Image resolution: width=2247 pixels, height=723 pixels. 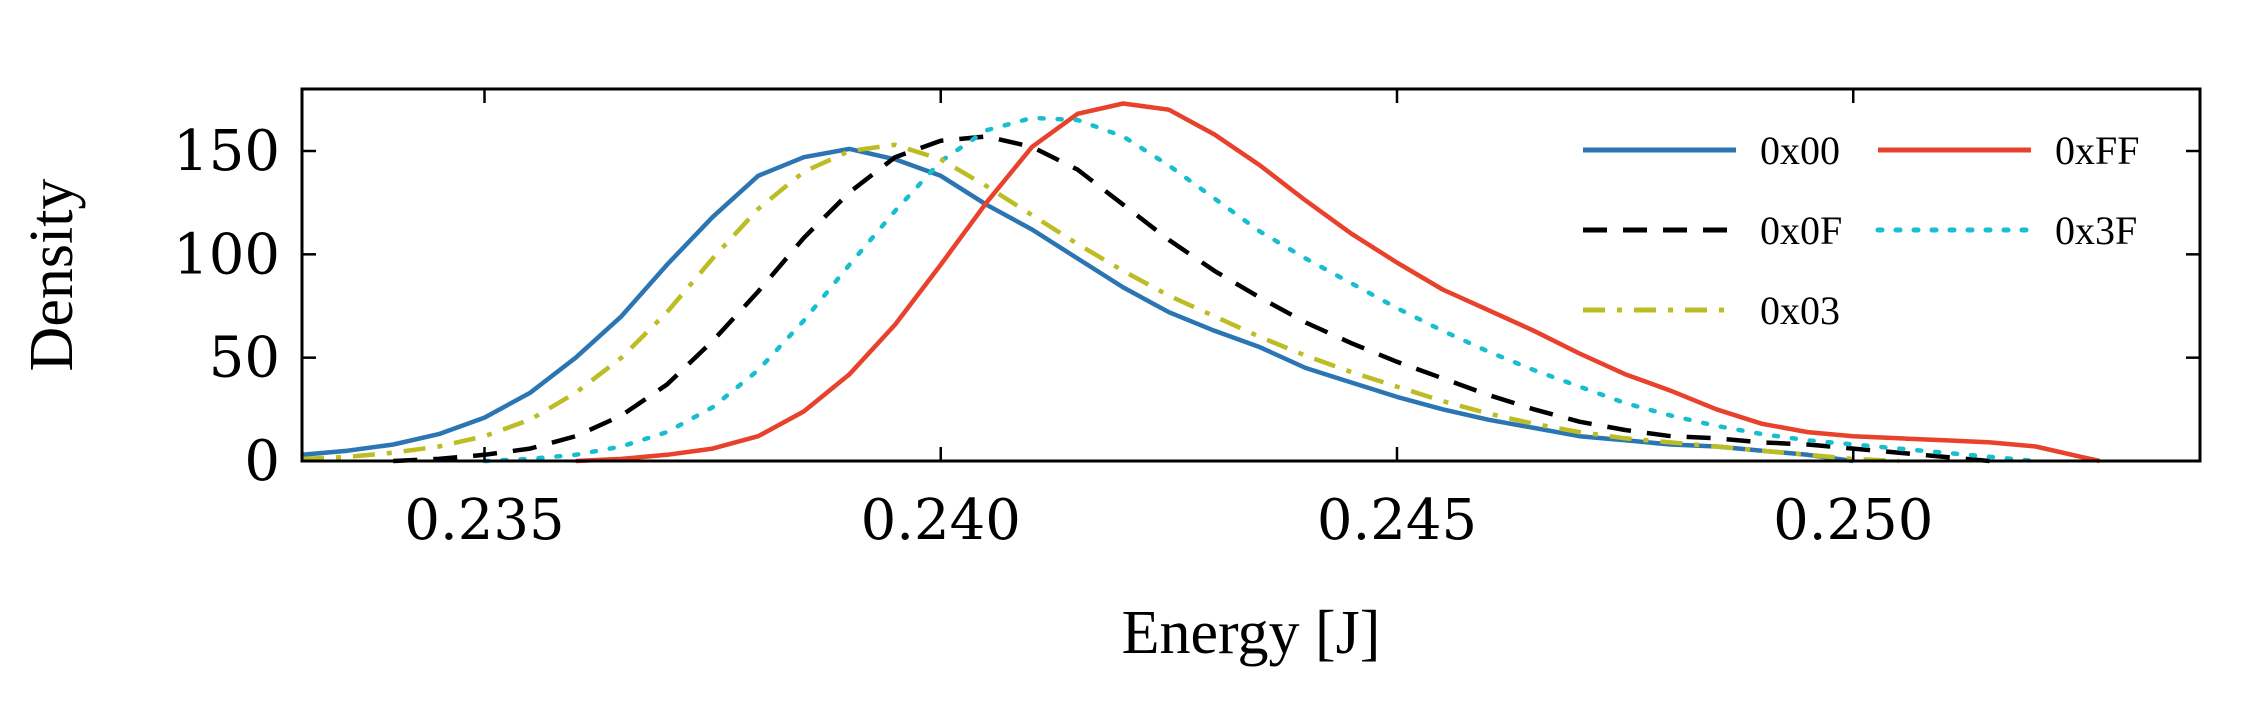 What do you see at coordinates (1251, 633) in the screenshot?
I see `x-axis-title: Energy [J]` at bounding box center [1251, 633].